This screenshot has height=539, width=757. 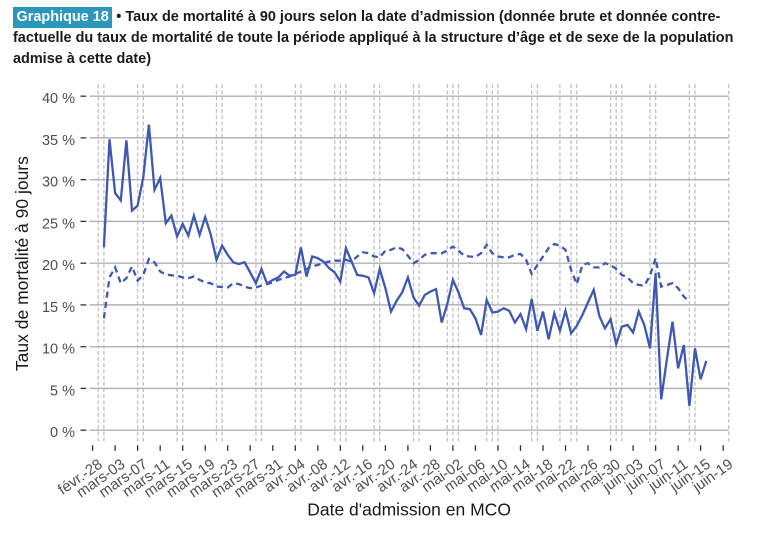 I want to click on svg-text: 5 %, so click(x=62, y=391).